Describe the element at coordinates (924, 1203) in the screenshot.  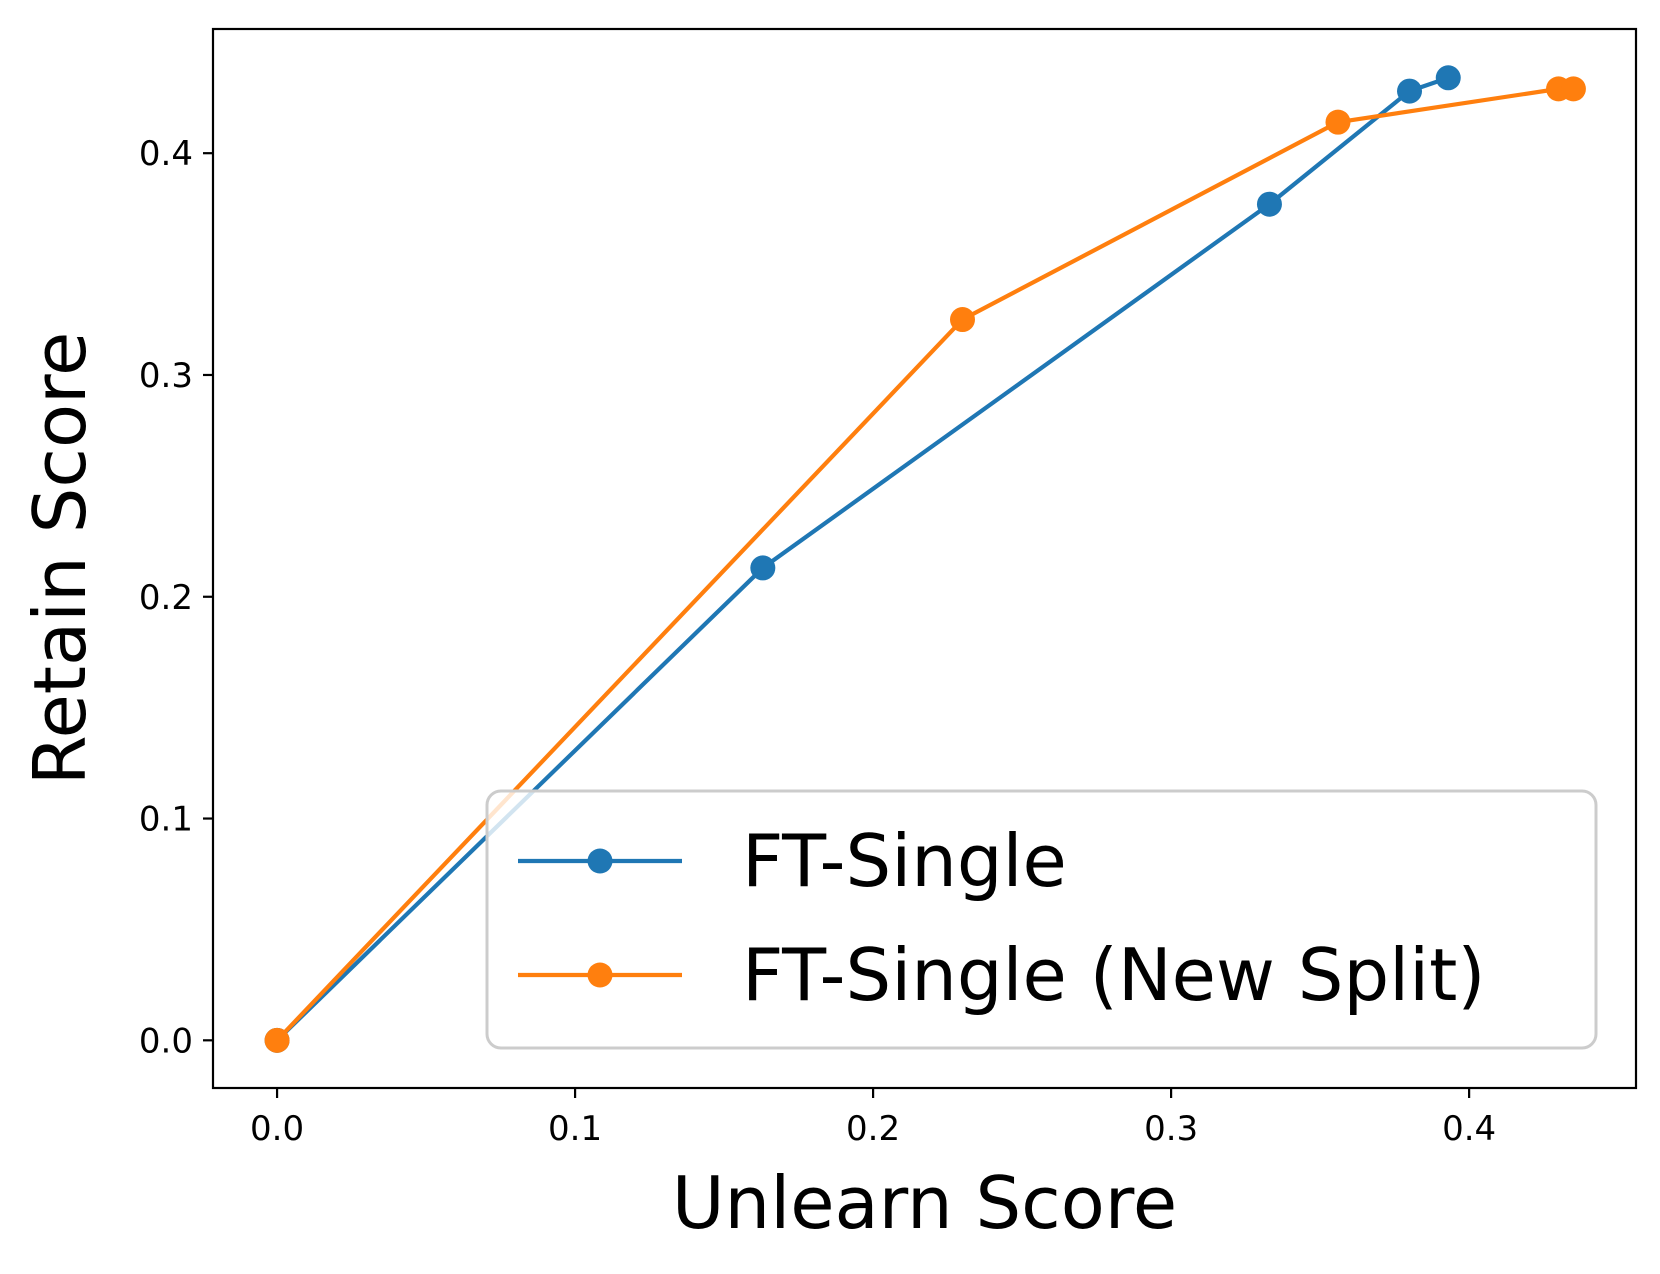
I see `x-axis-label: Unlearn Score` at that location.